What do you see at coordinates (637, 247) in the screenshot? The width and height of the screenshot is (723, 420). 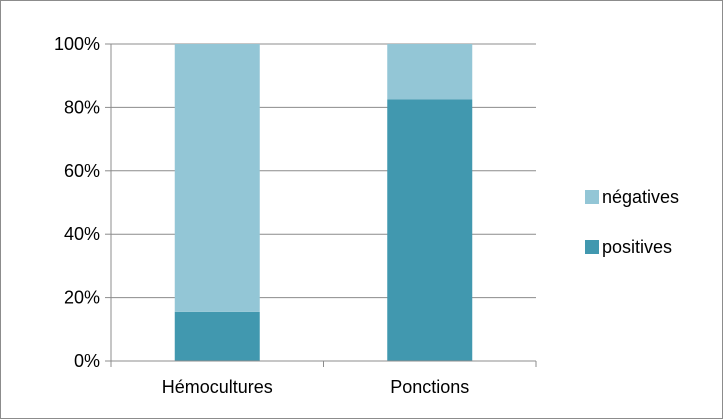 I see `legend-label: positives` at bounding box center [637, 247].